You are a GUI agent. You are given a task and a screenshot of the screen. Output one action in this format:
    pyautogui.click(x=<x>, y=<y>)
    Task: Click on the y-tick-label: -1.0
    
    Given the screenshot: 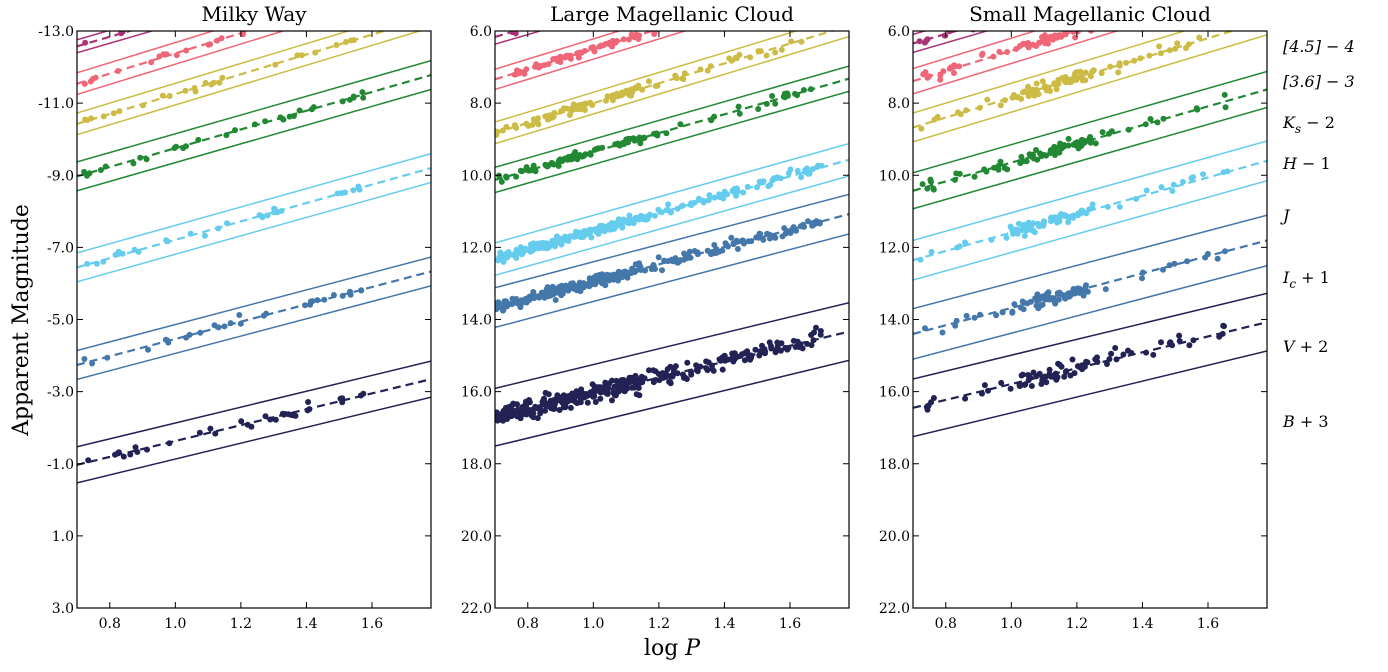 What is the action you would take?
    pyautogui.click(x=60, y=465)
    